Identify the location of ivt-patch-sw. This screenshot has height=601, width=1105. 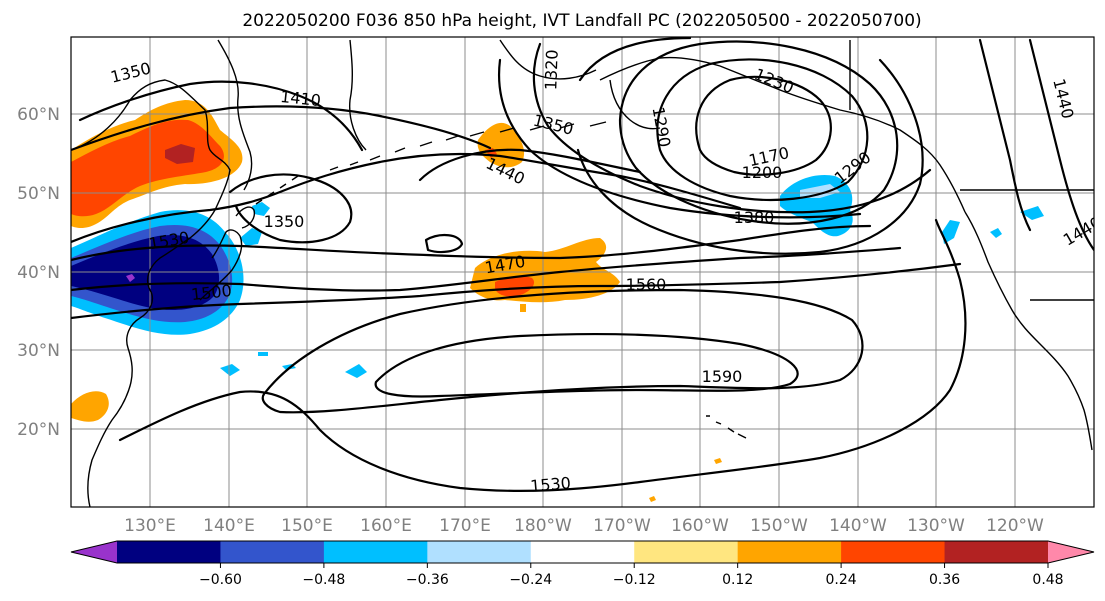
(90, 406).